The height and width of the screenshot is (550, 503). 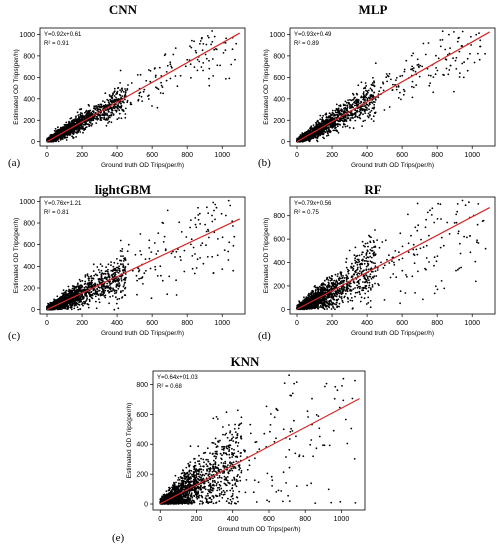 I want to click on x-tick-label: 800, so click(x=437, y=155).